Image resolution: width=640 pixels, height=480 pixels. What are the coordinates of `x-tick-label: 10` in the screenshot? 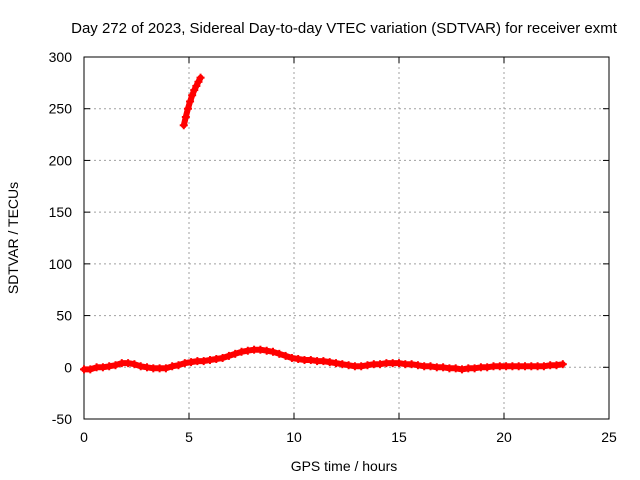 It's located at (294, 437).